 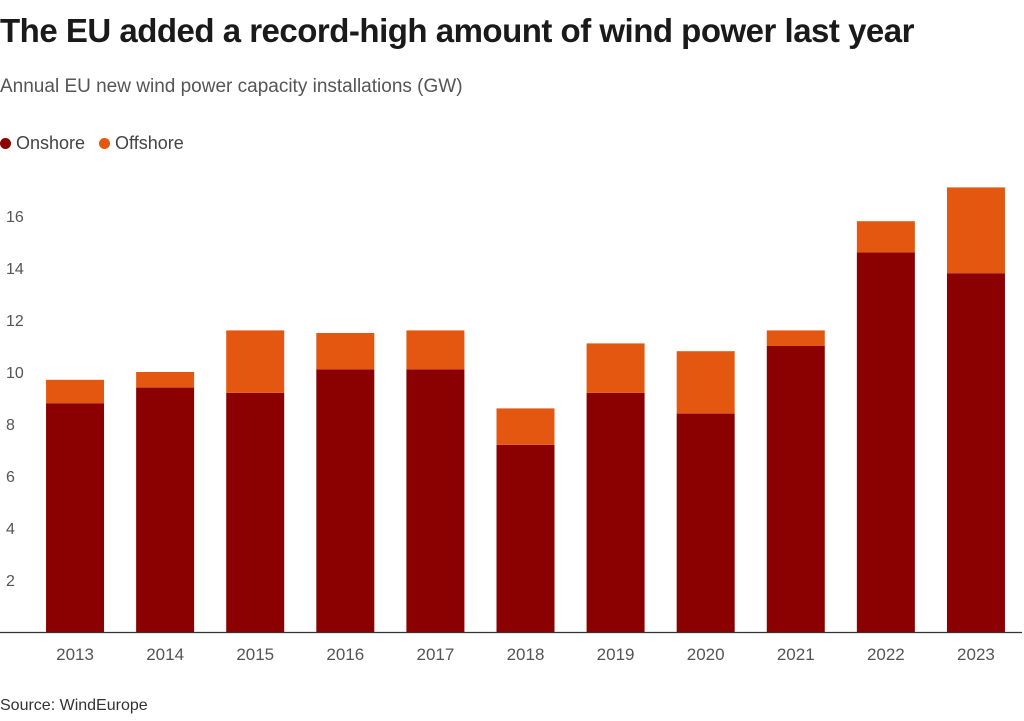 What do you see at coordinates (615, 368) in the screenshot?
I see `bar-offshore-2019` at bounding box center [615, 368].